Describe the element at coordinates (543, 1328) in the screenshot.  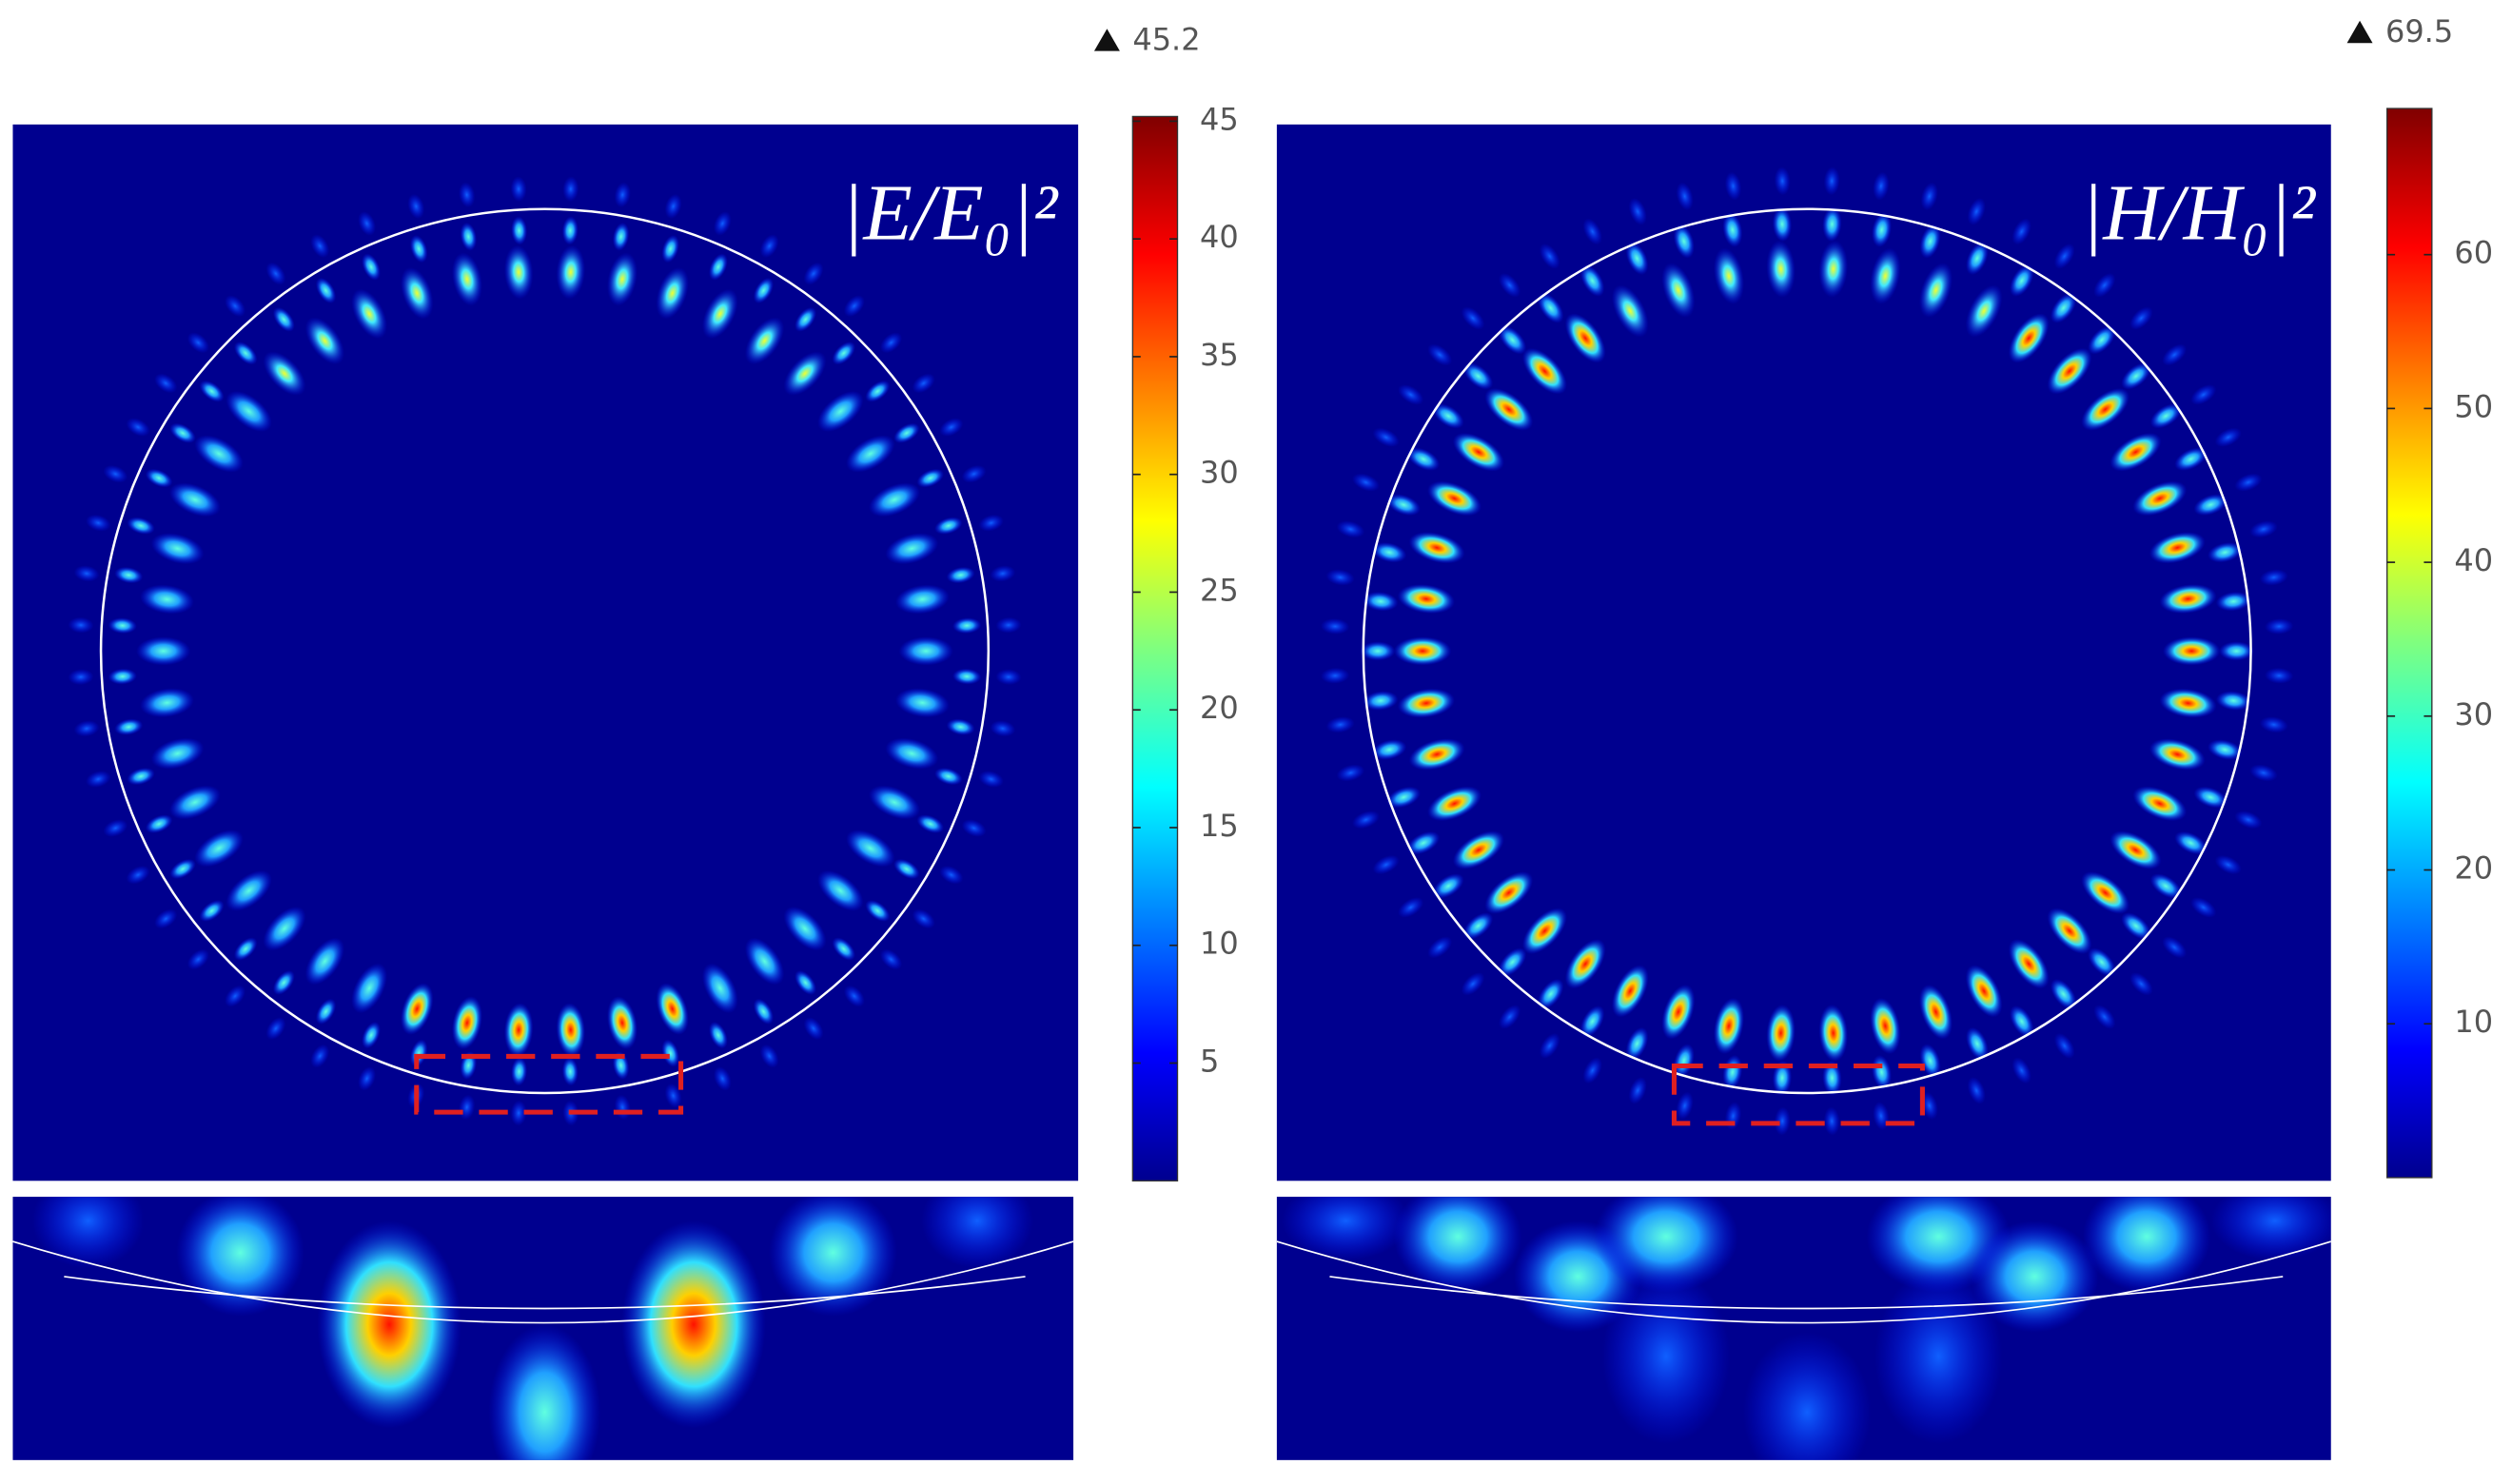
I see `inset-pattern` at that location.